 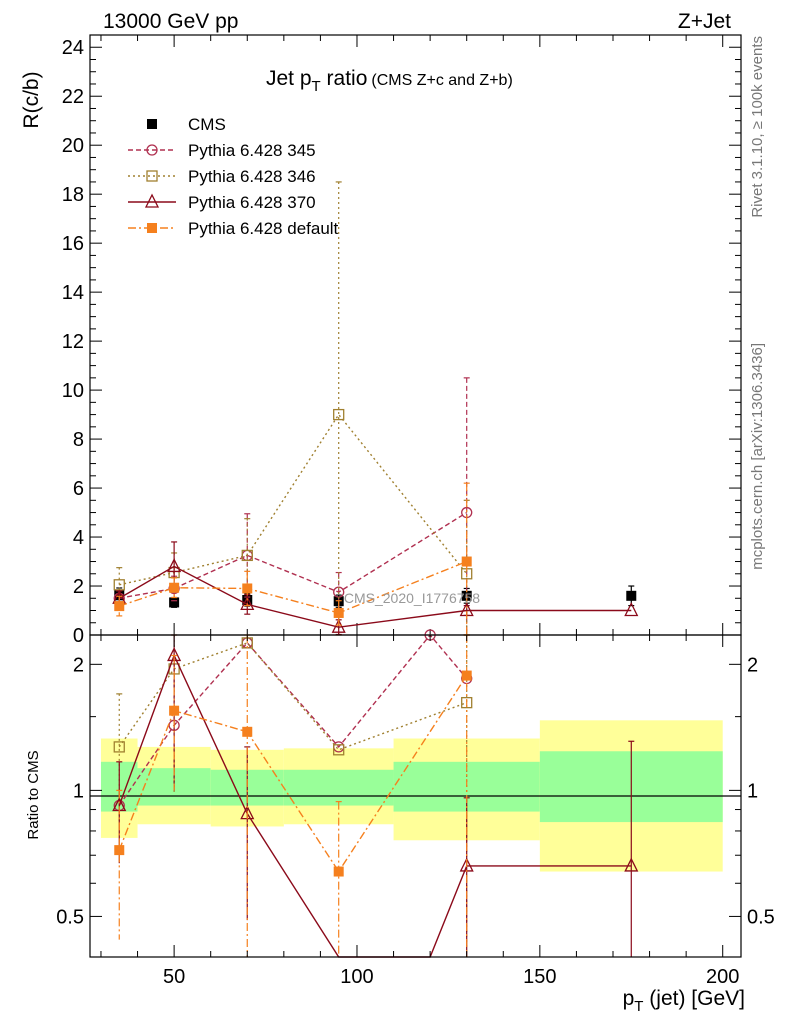 I want to click on main-ytick-label: 24, so click(x=73, y=48).